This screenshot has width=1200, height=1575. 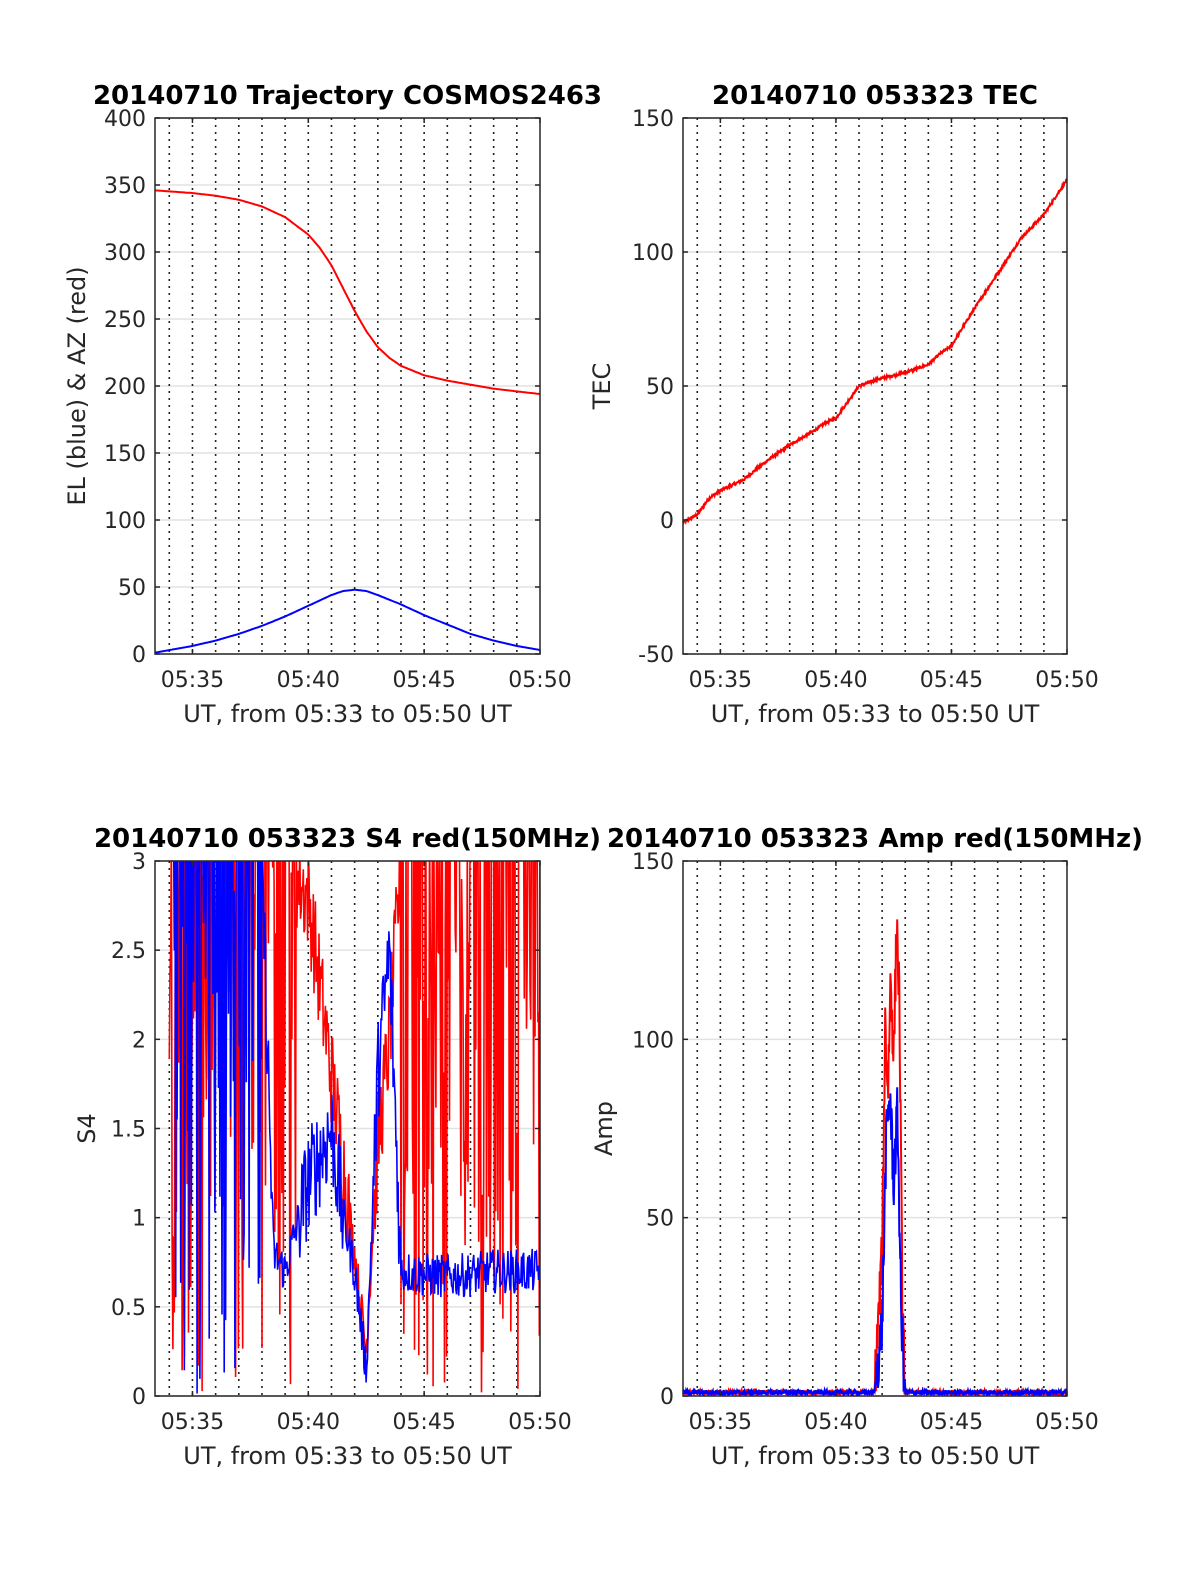 What do you see at coordinates (139, 862) in the screenshot?
I see `y-tick-label: 3` at bounding box center [139, 862].